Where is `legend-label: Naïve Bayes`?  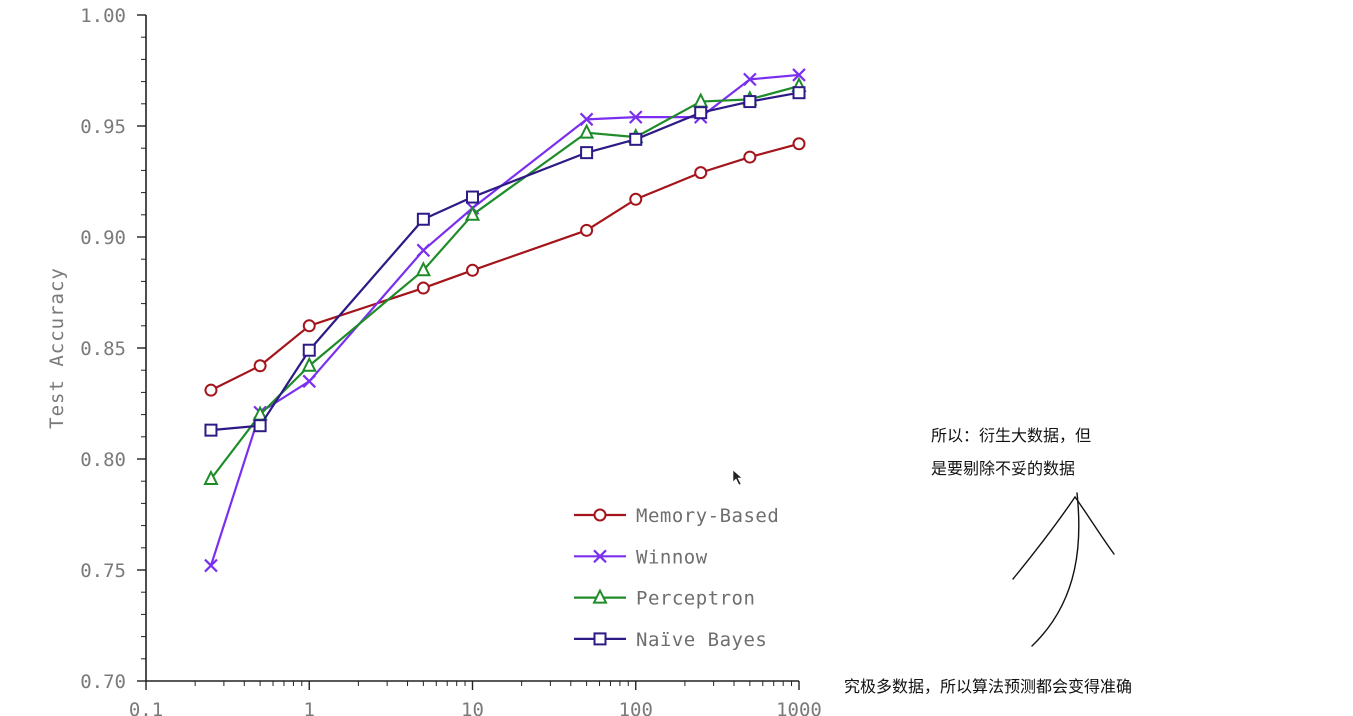 legend-label: Naïve Bayes is located at coordinates (701, 640).